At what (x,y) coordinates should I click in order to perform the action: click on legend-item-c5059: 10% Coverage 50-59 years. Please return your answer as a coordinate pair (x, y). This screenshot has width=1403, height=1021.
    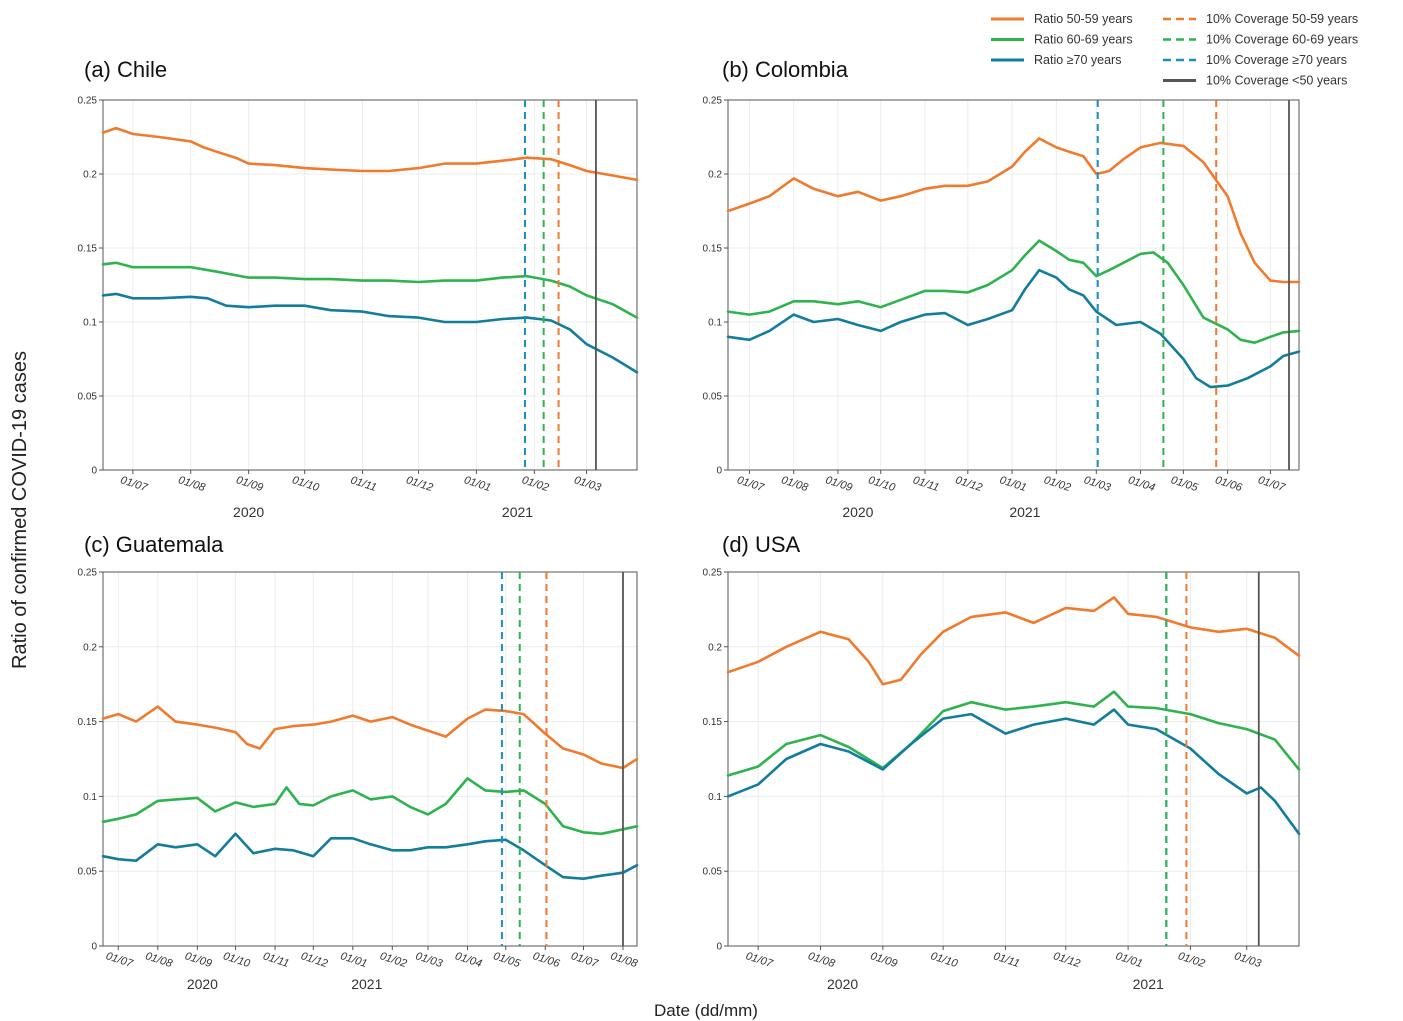
    Looking at the image, I should click on (1260, 19).